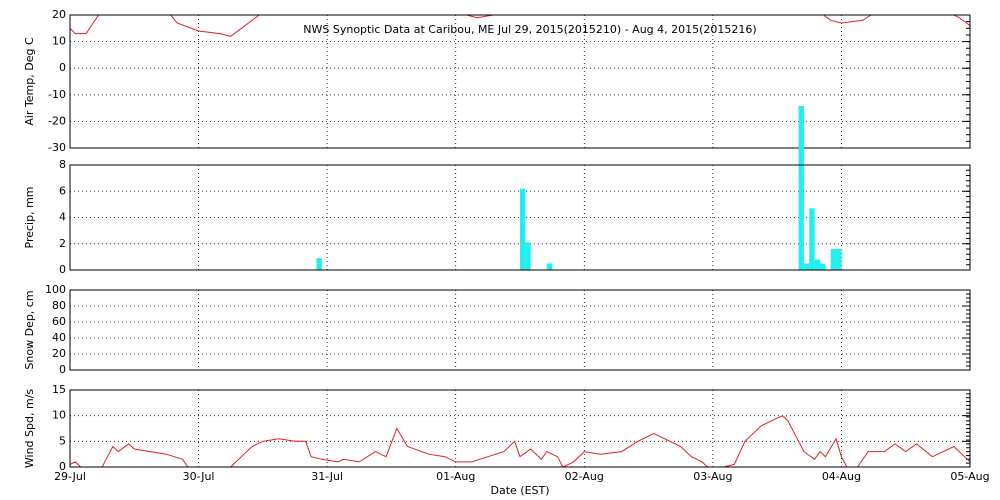 The width and height of the screenshot is (1000, 500). Describe the element at coordinates (62, 217) in the screenshot. I see `y-tick-label: 4` at that location.